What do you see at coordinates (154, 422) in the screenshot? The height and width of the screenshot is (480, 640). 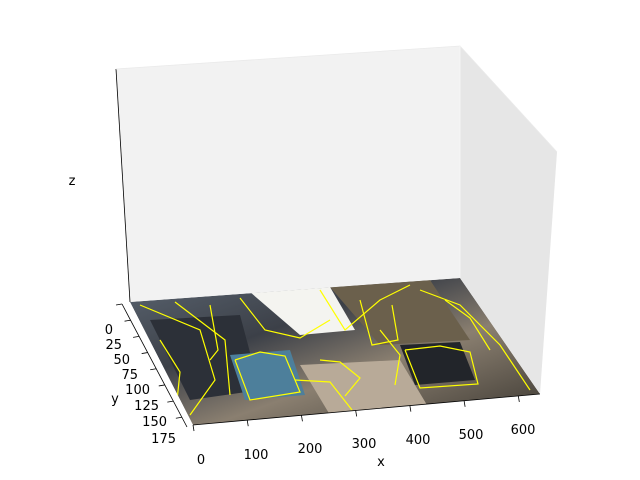 I see `y-tick-label: 150` at bounding box center [154, 422].